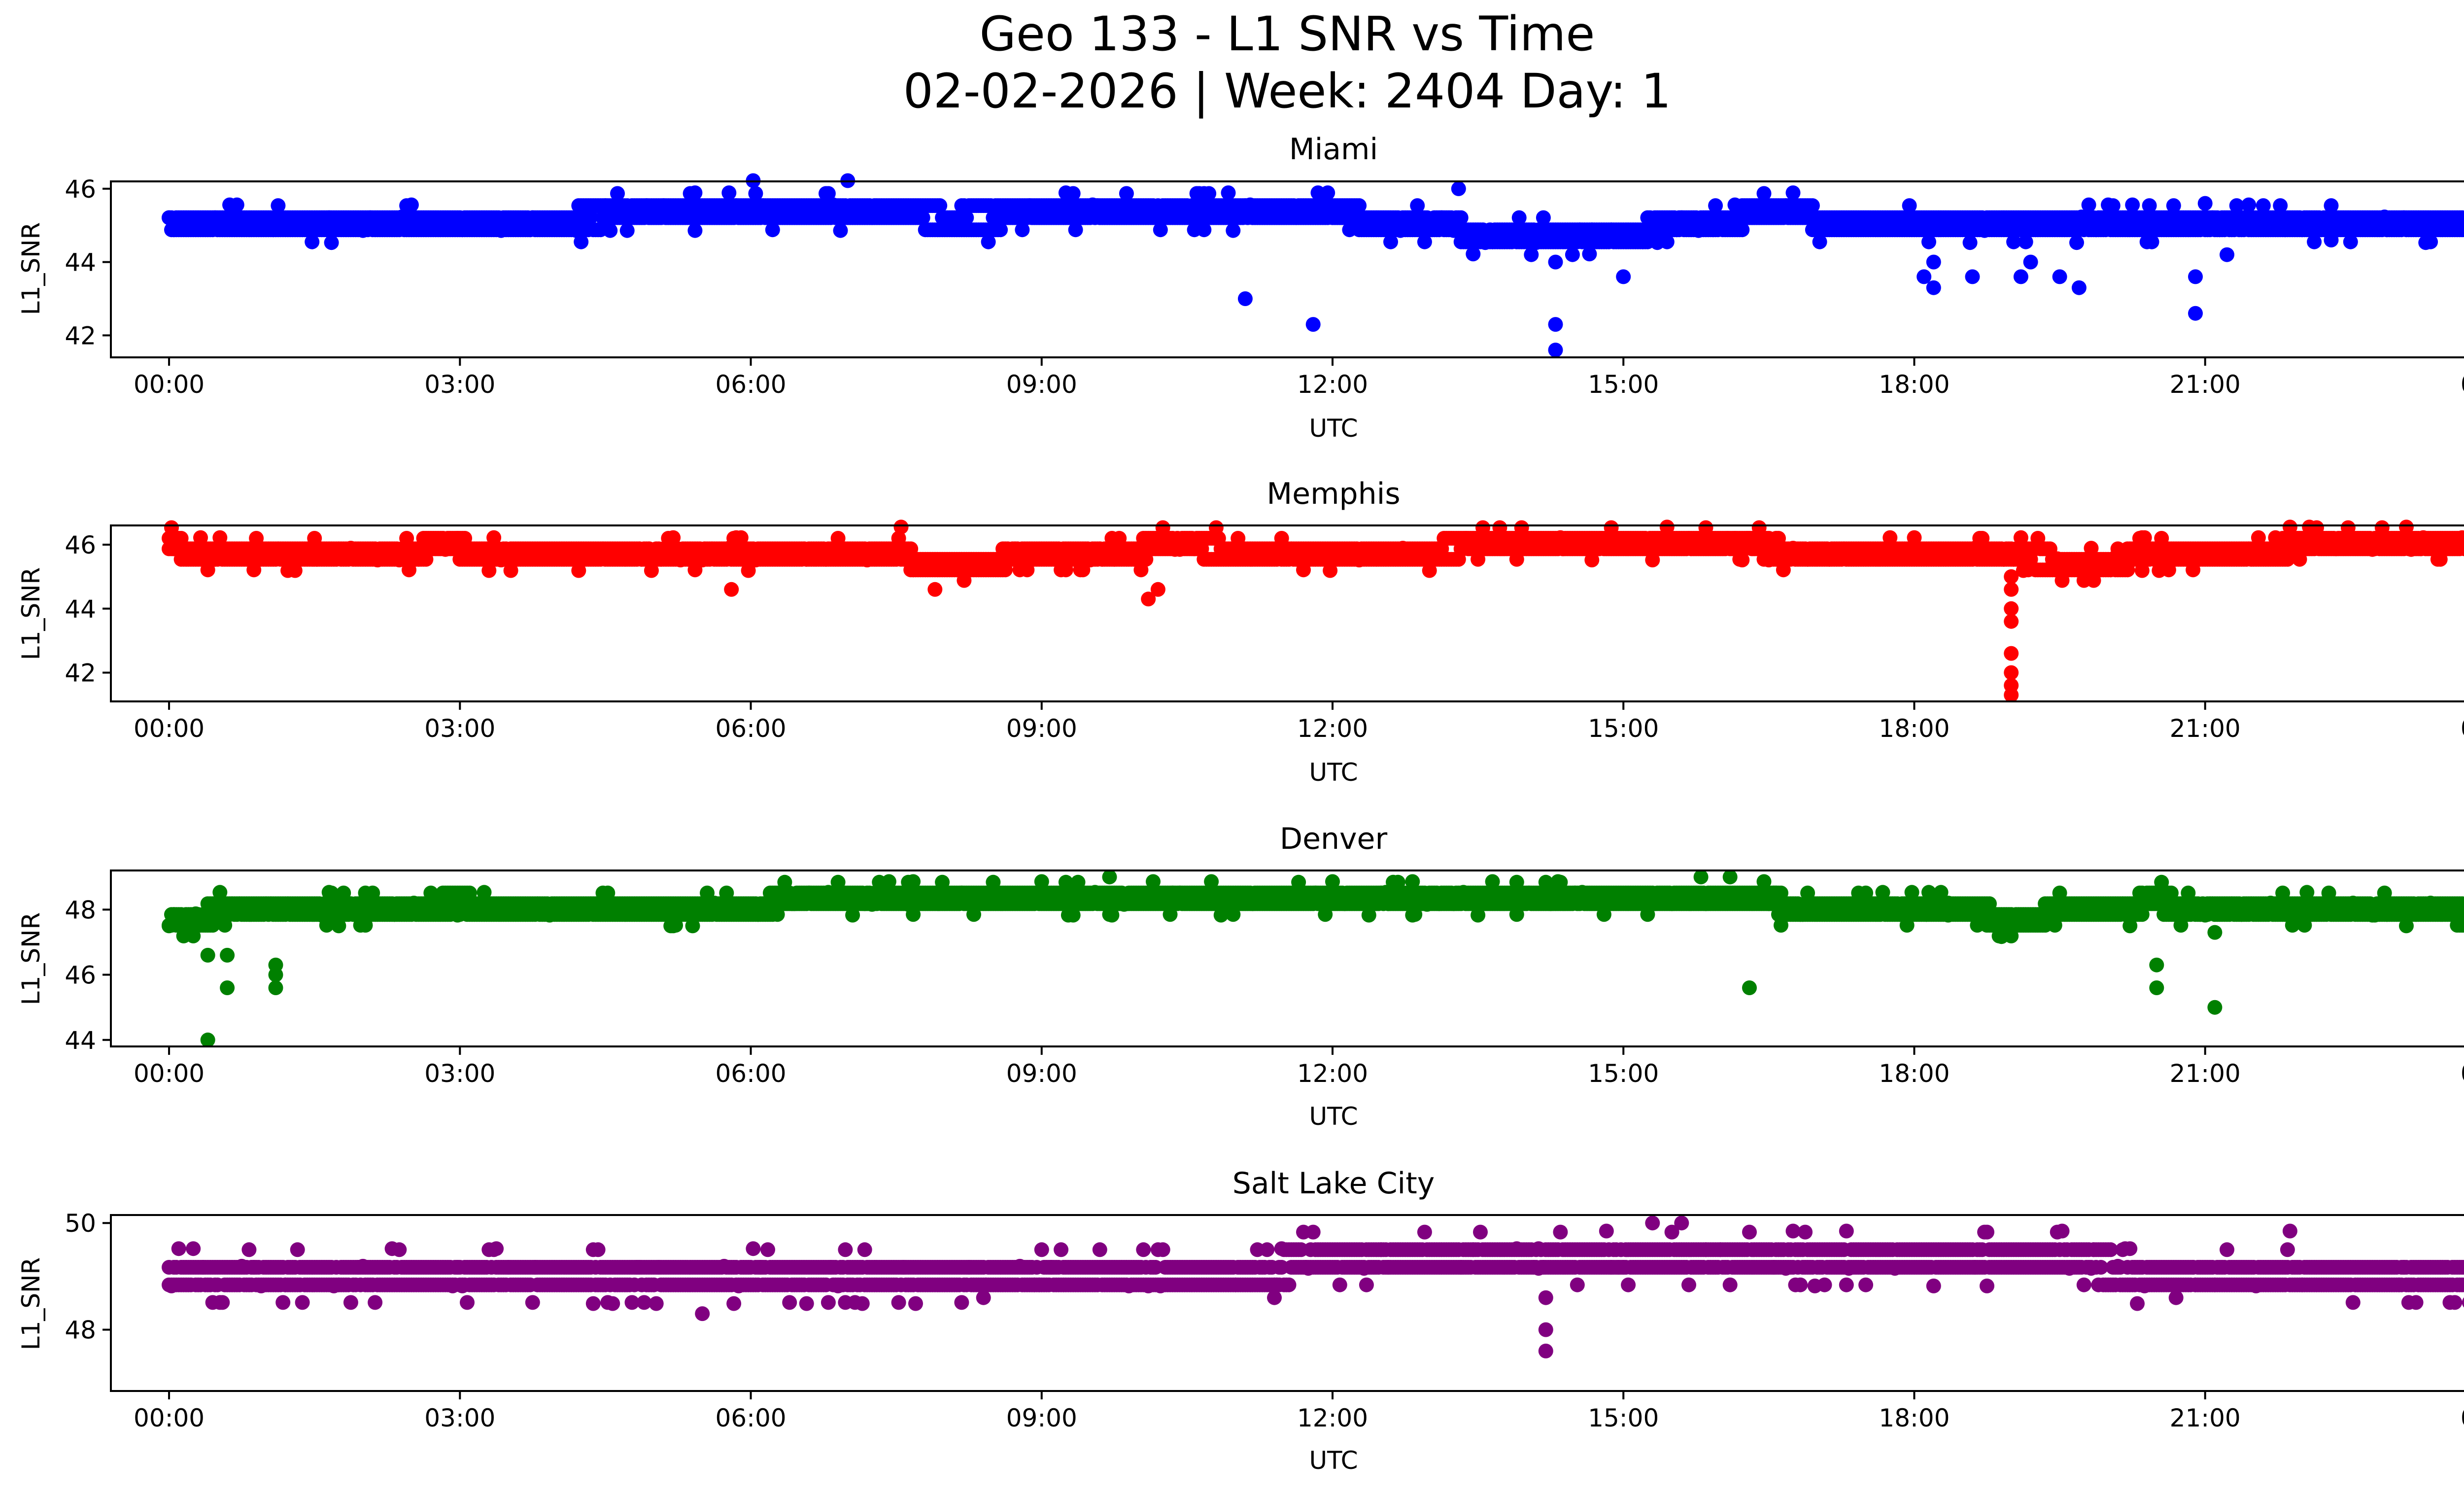  What do you see at coordinates (1041, 384) in the screenshot?
I see `x-tick-label: 09:00` at bounding box center [1041, 384].